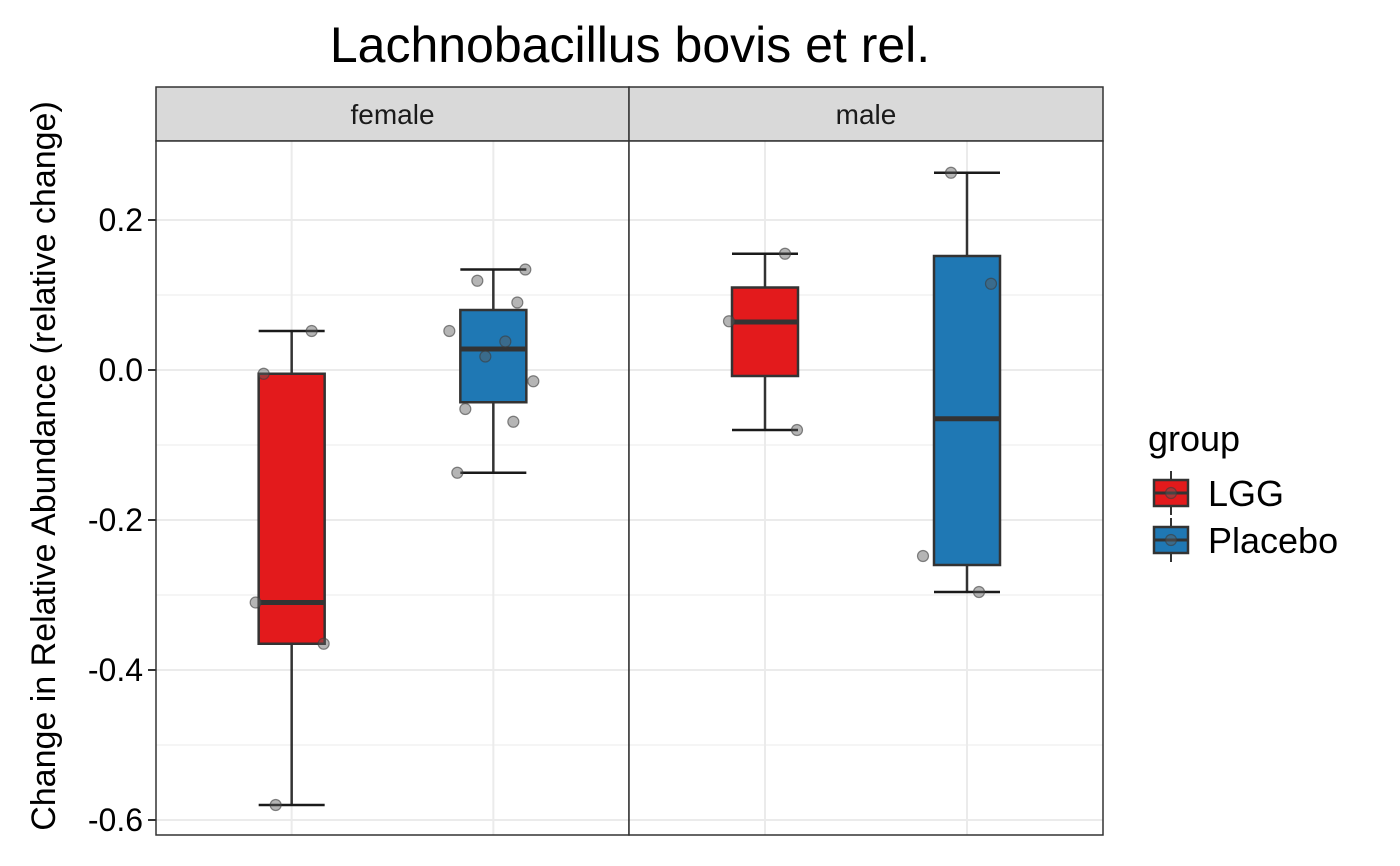  I want to click on strip-male, so click(866, 114).